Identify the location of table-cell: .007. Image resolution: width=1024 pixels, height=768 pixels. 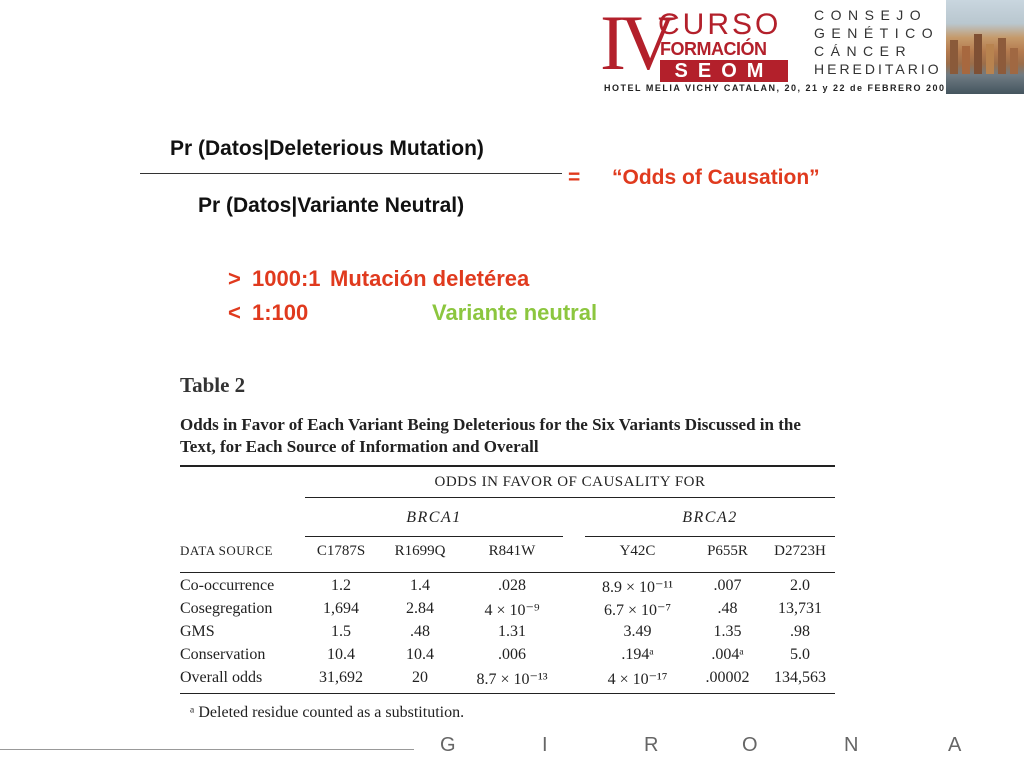
(727, 585).